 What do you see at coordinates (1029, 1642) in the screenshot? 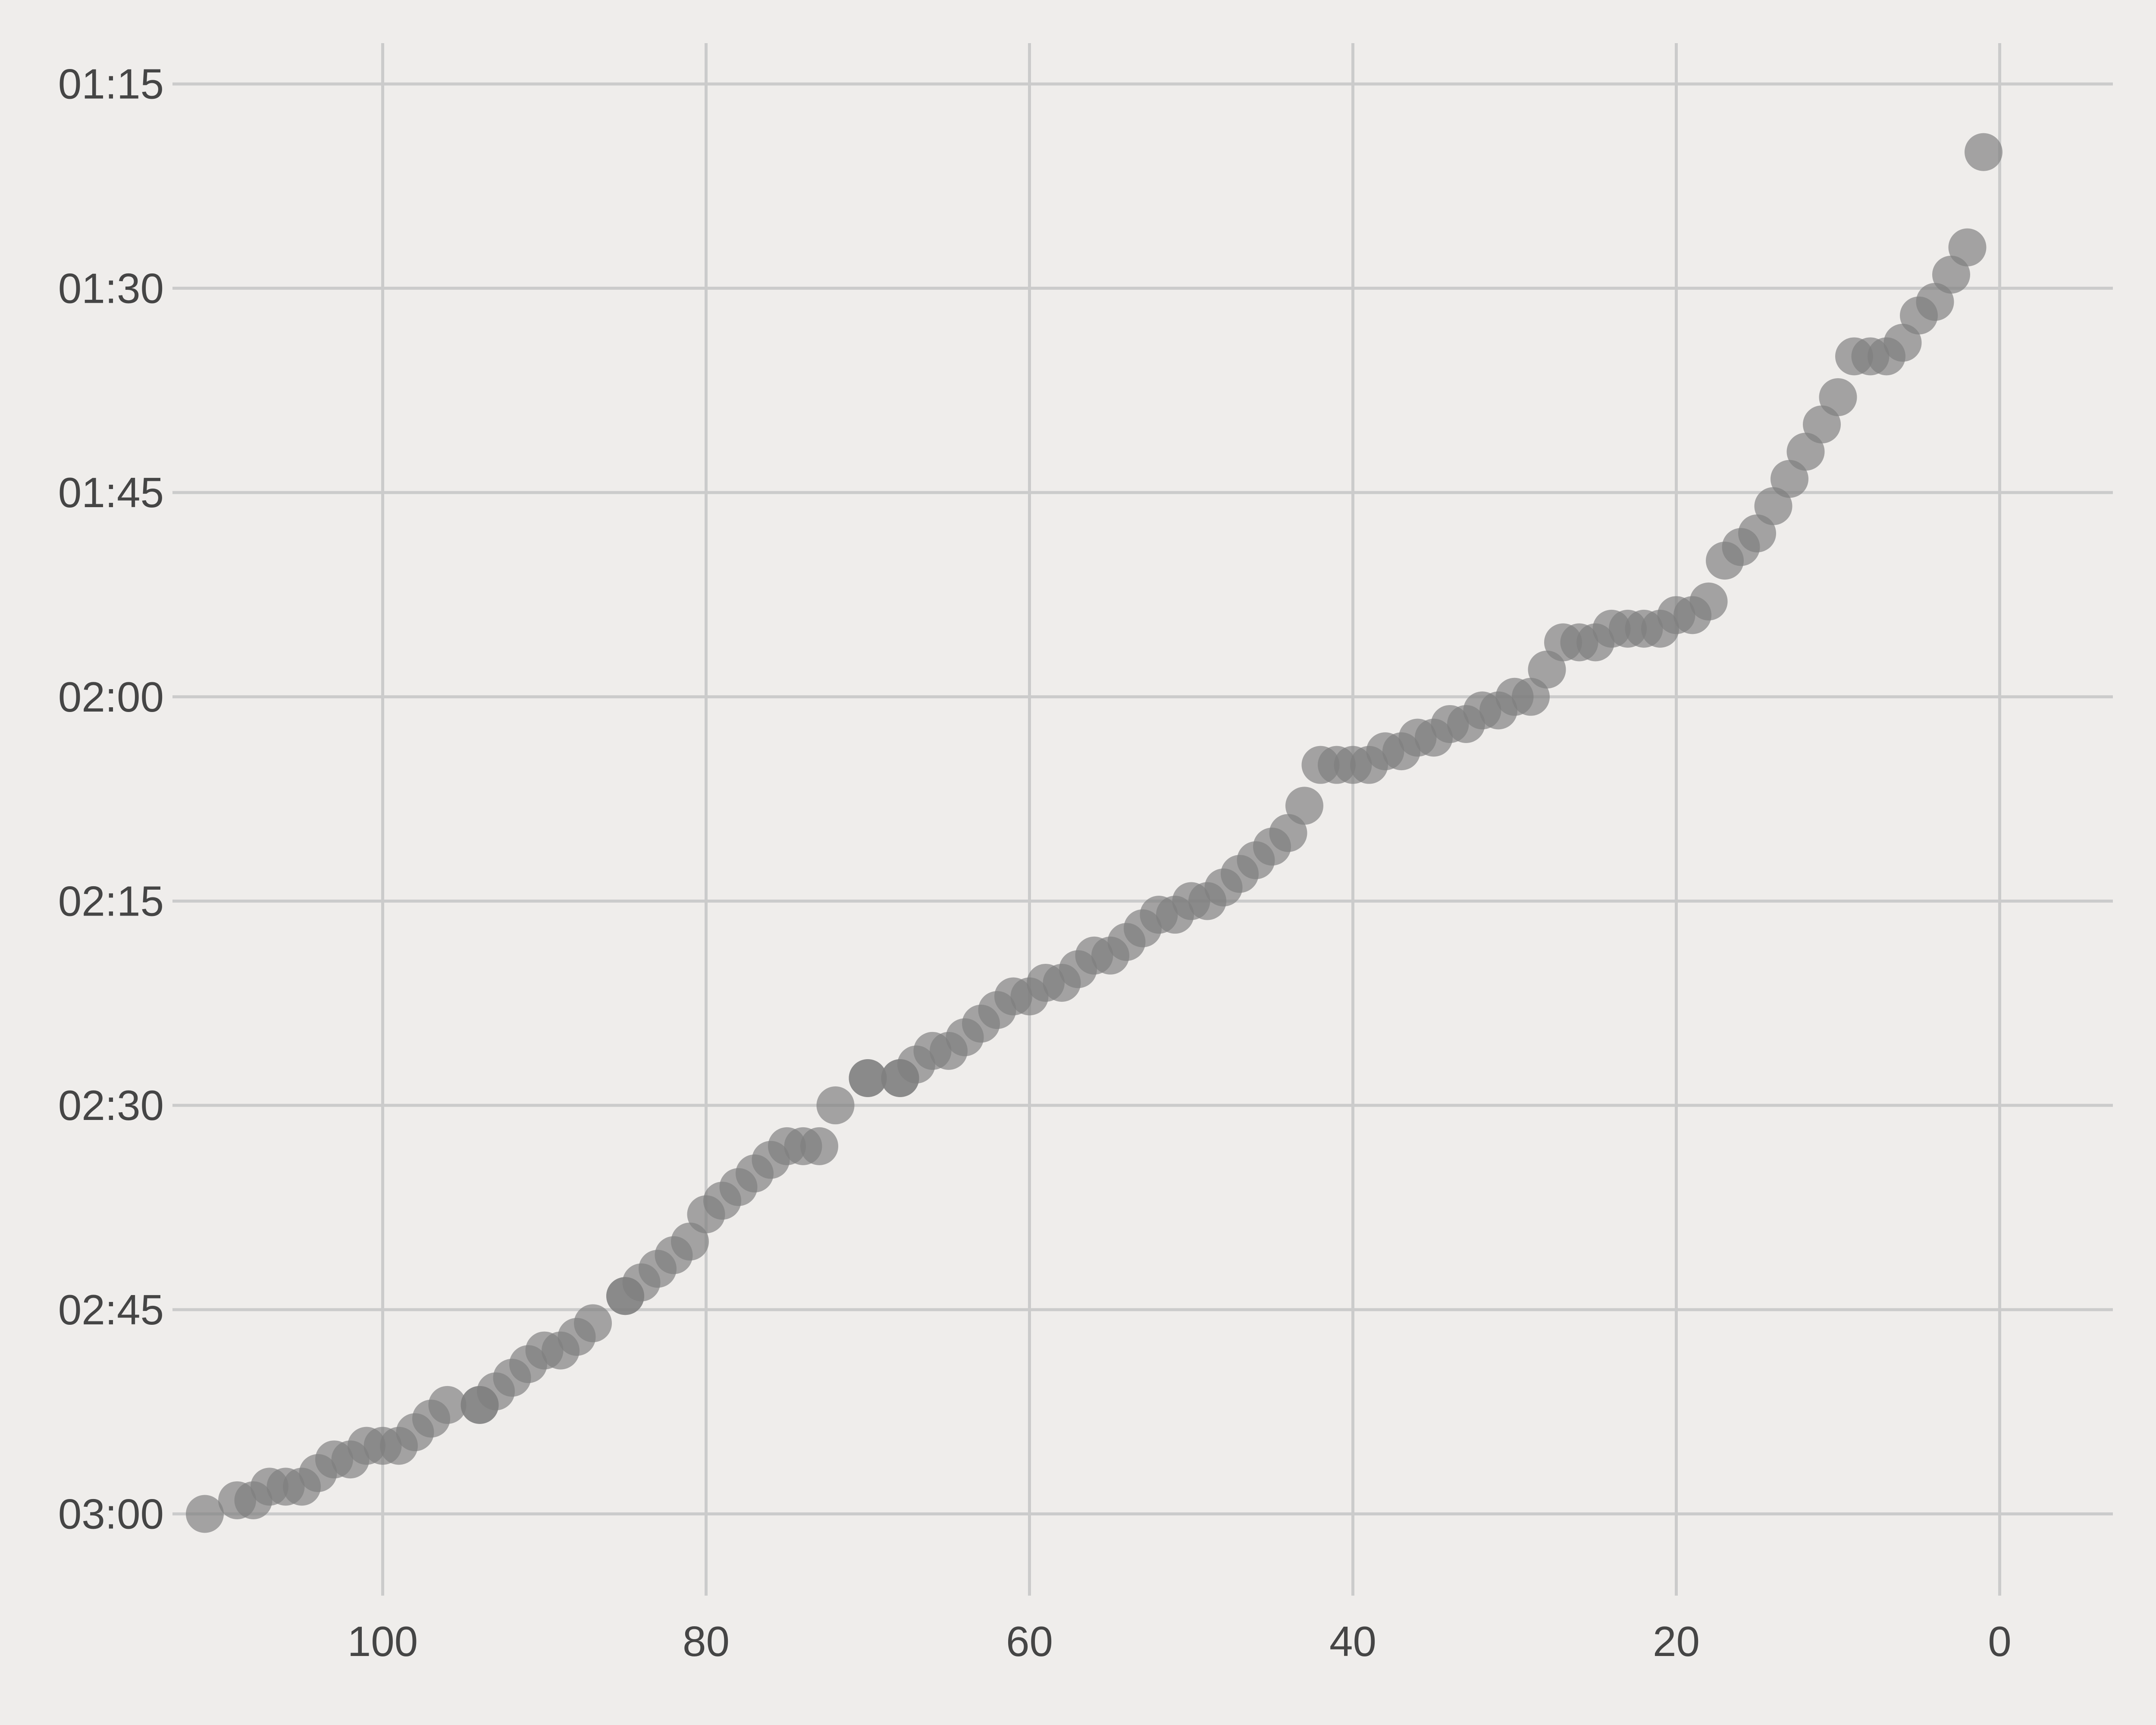
I see `x-tick-label: 60` at bounding box center [1029, 1642].